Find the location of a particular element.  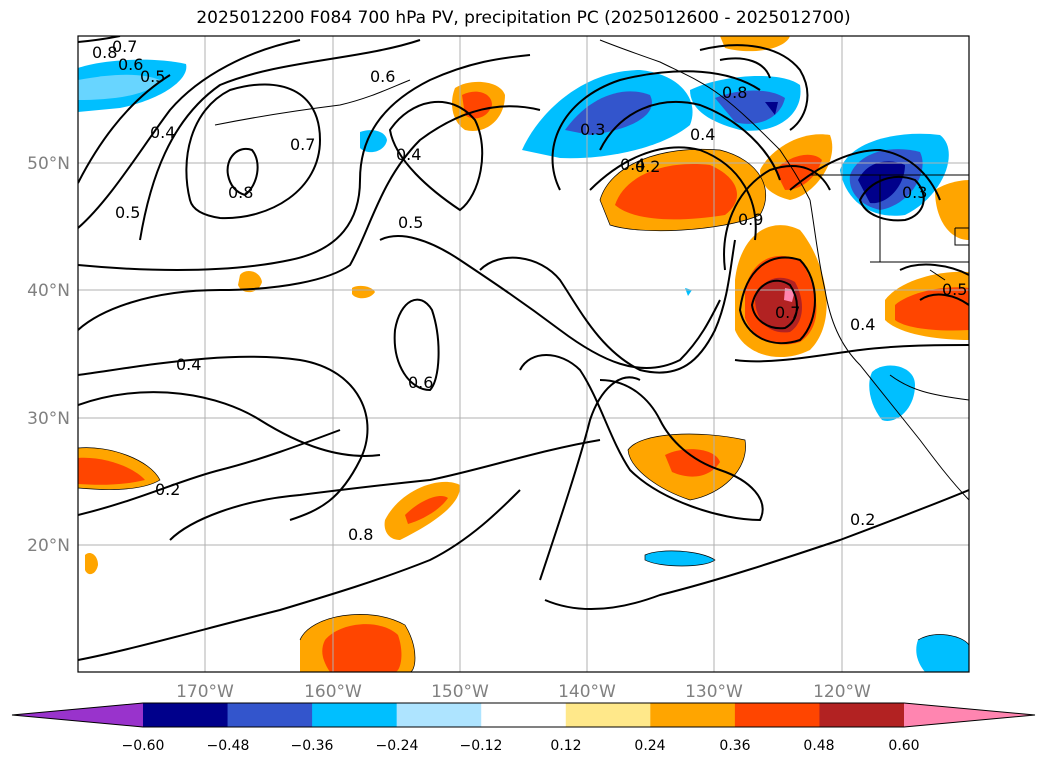

colorbar-extend-low is located at coordinates (77, 715).